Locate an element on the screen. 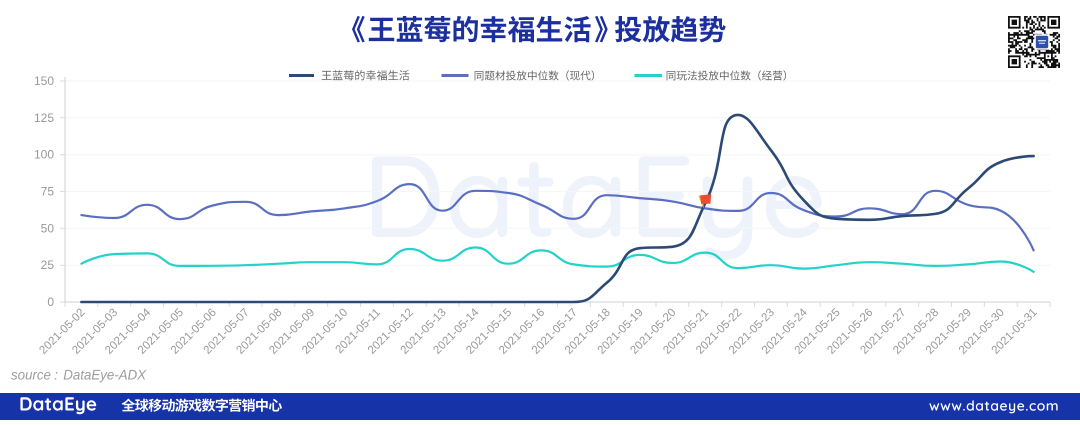 This screenshot has width=1080, height=425. svg-text: 125 is located at coordinates (44, 118).